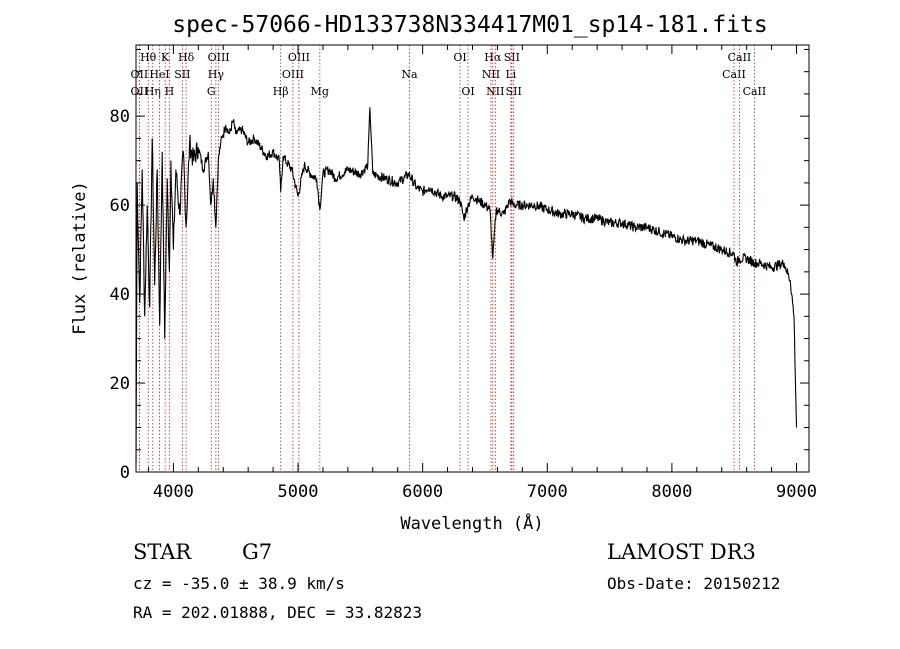 The width and height of the screenshot is (900, 649). Describe the element at coordinates (298, 492) in the screenshot. I see `x-tick-label: 5000` at that location.